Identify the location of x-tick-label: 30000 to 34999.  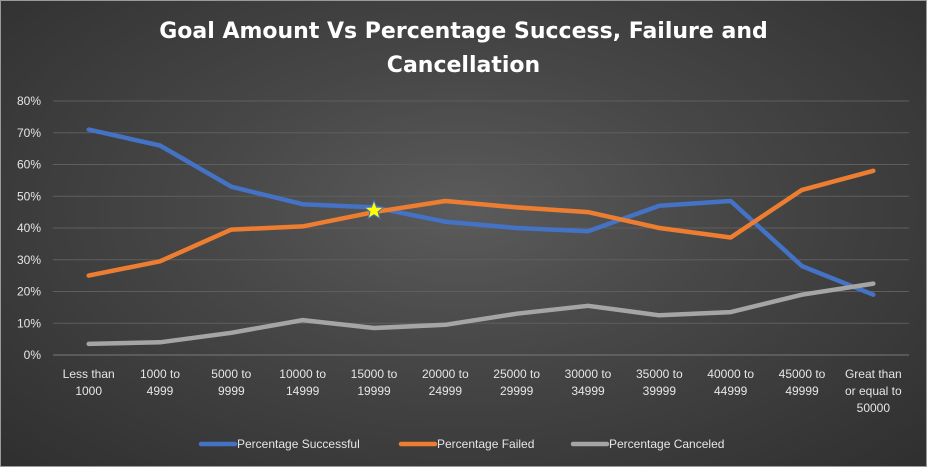
(588, 382).